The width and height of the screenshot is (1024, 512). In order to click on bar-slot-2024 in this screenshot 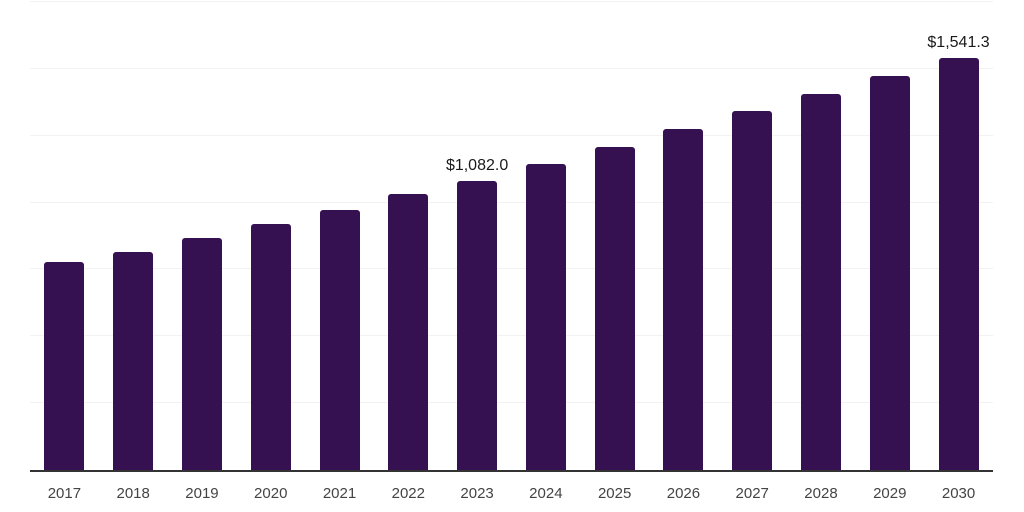, I will do `click(545, 236)`.